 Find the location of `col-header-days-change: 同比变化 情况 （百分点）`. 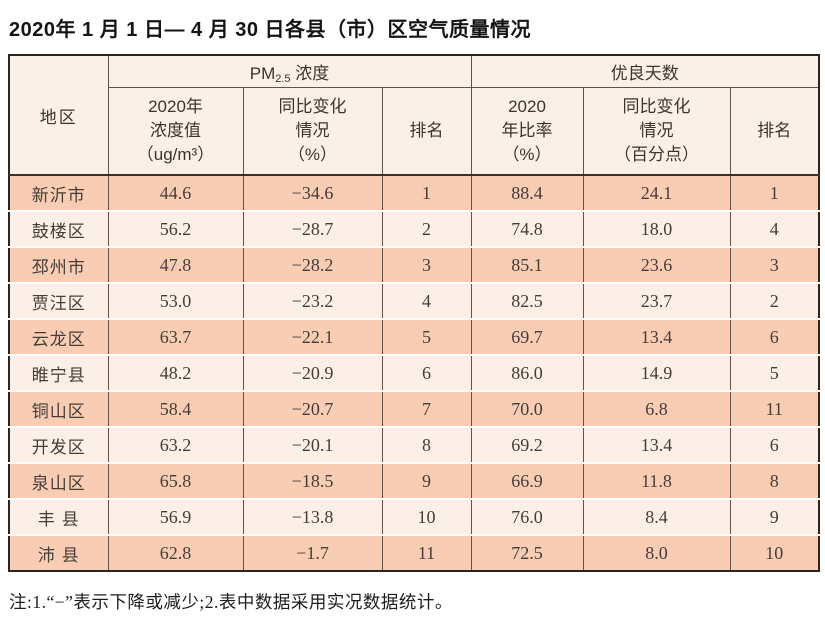

col-header-days-change: 同比变化 情况 （百分点） is located at coordinates (656, 131).